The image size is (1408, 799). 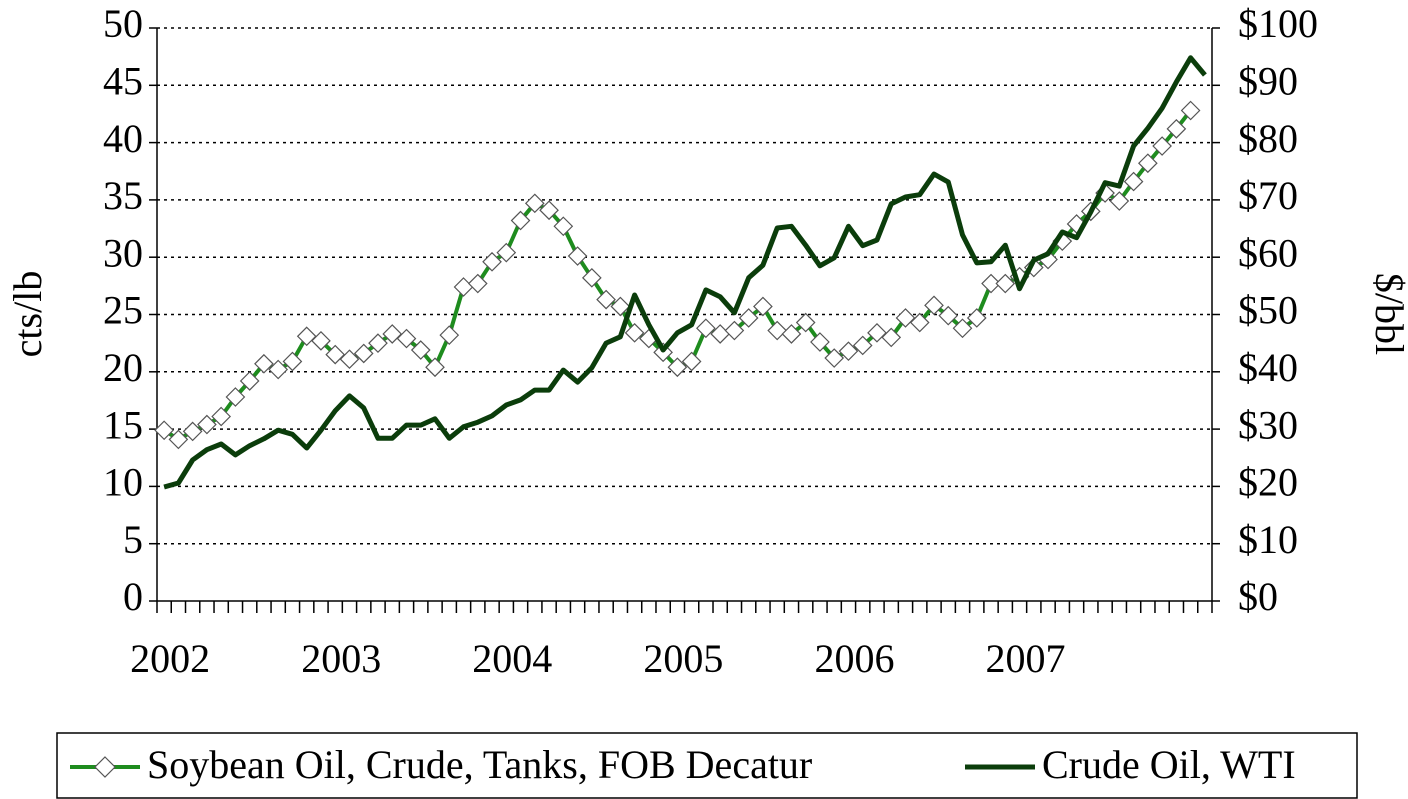 What do you see at coordinates (1268, 252) in the screenshot?
I see `y2-tick-label: $60` at bounding box center [1268, 252].